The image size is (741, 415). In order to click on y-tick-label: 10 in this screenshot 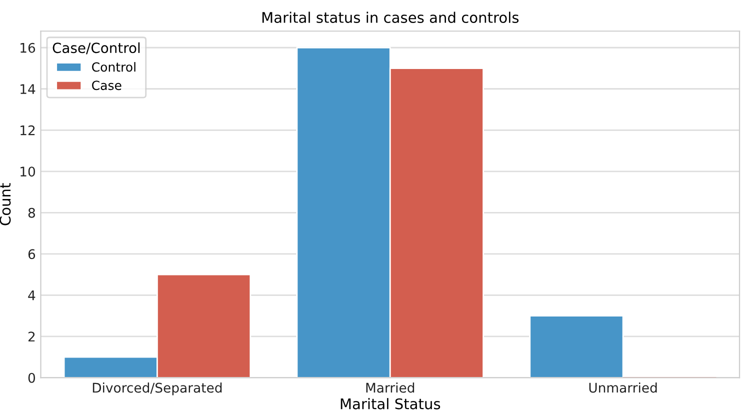, I will do `click(28, 171)`.